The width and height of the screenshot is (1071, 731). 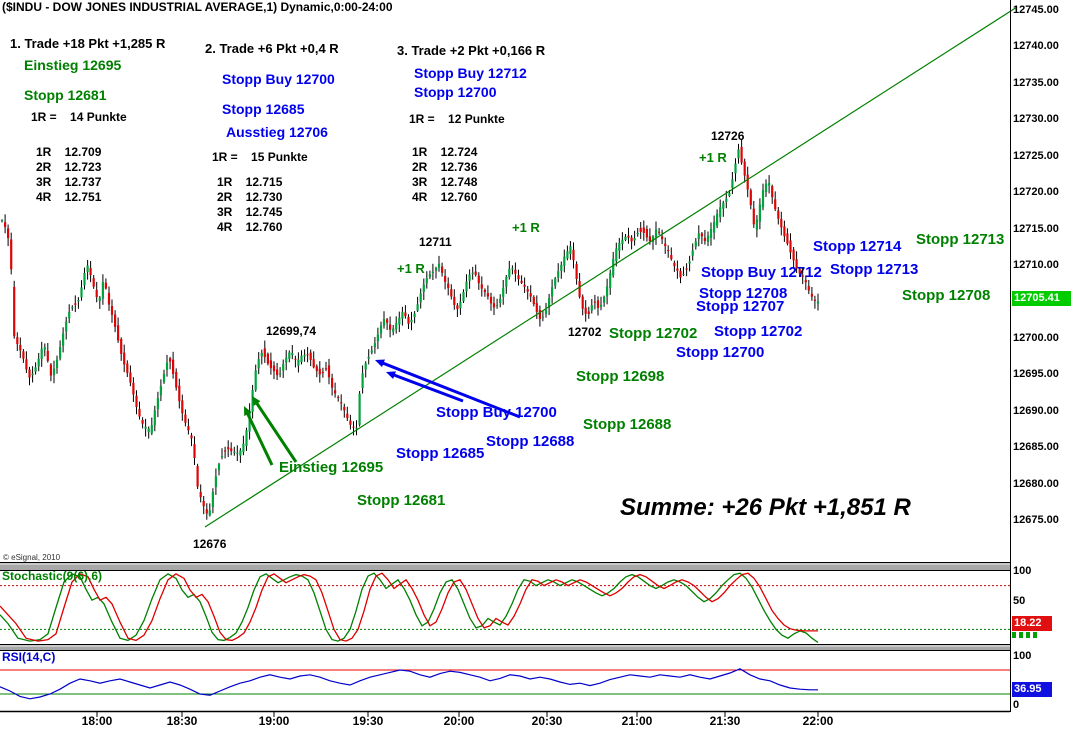 I want to click on chart-stopp-buy-12712: Stopp Buy 12712, so click(x=761, y=272).